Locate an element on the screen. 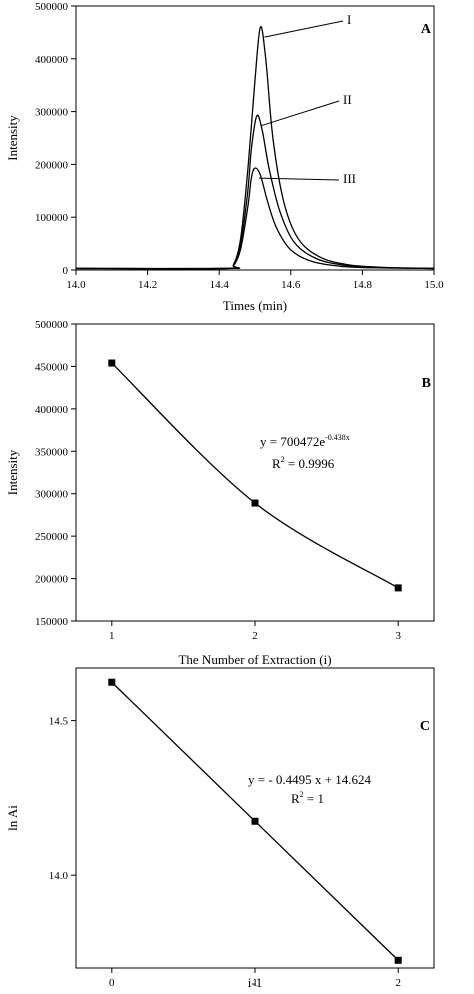  y-tick-label: 350000 is located at coordinates (52, 452).